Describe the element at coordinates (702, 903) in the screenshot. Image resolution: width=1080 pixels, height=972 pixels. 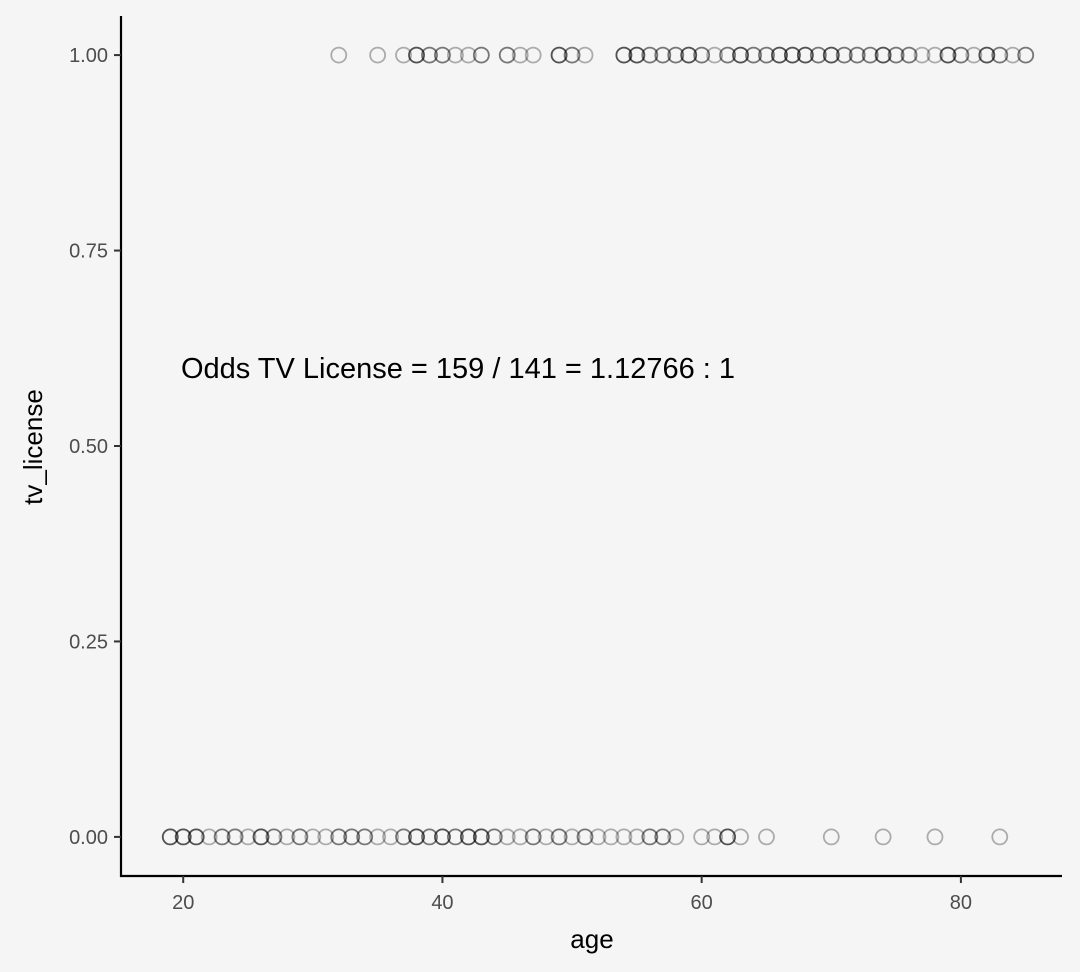
I see `x-tick-label: 60` at that location.